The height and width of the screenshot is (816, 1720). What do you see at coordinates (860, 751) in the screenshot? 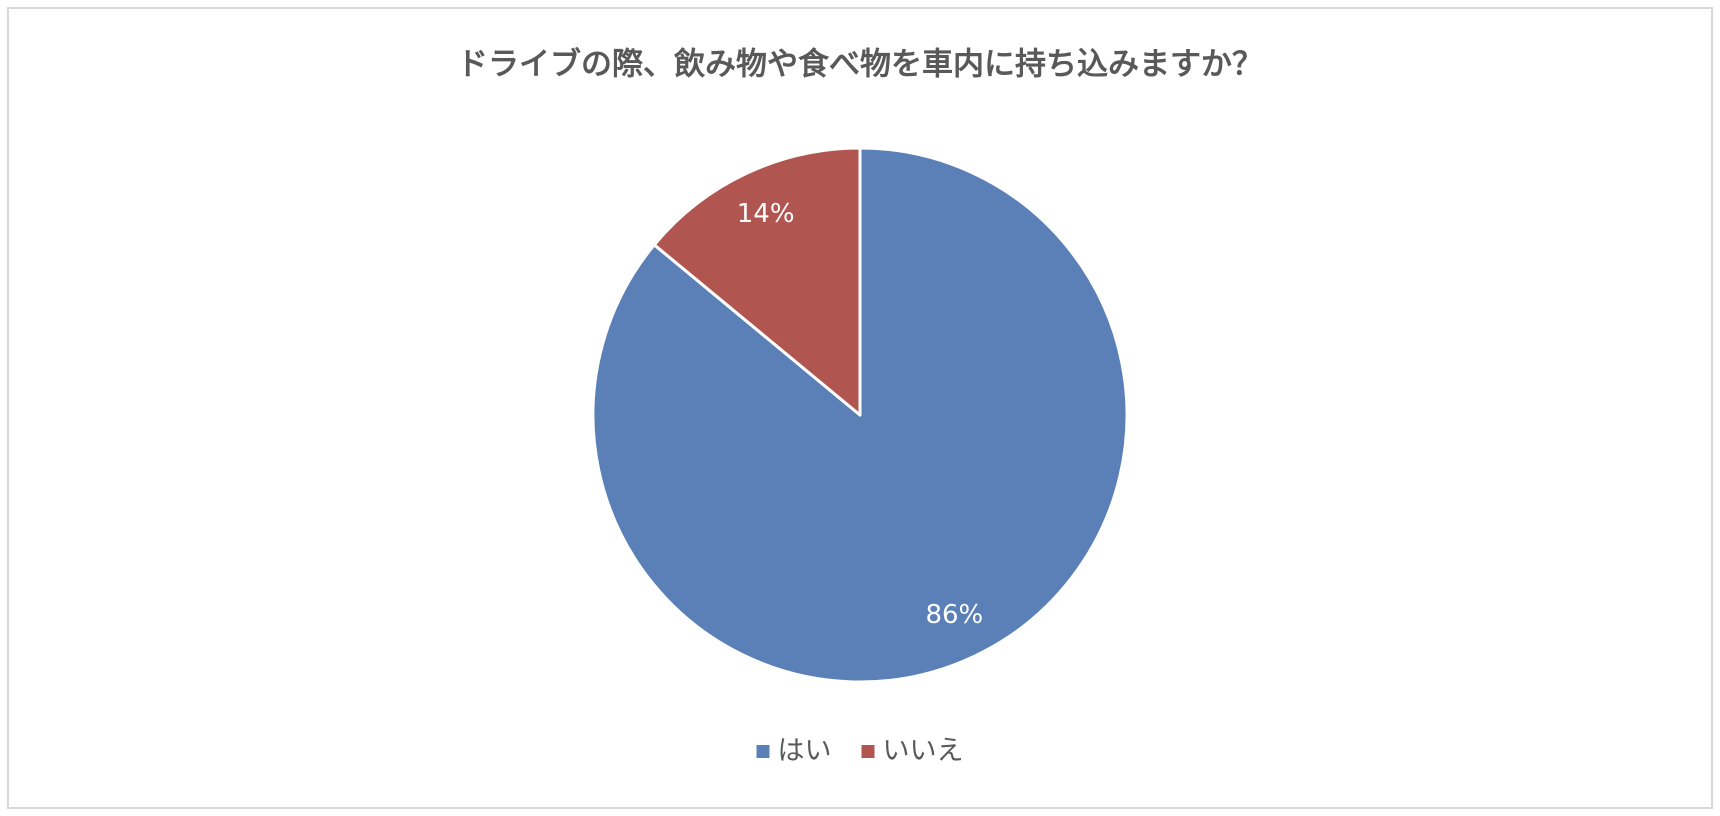
I see `legend: はい いいえ` at bounding box center [860, 751].